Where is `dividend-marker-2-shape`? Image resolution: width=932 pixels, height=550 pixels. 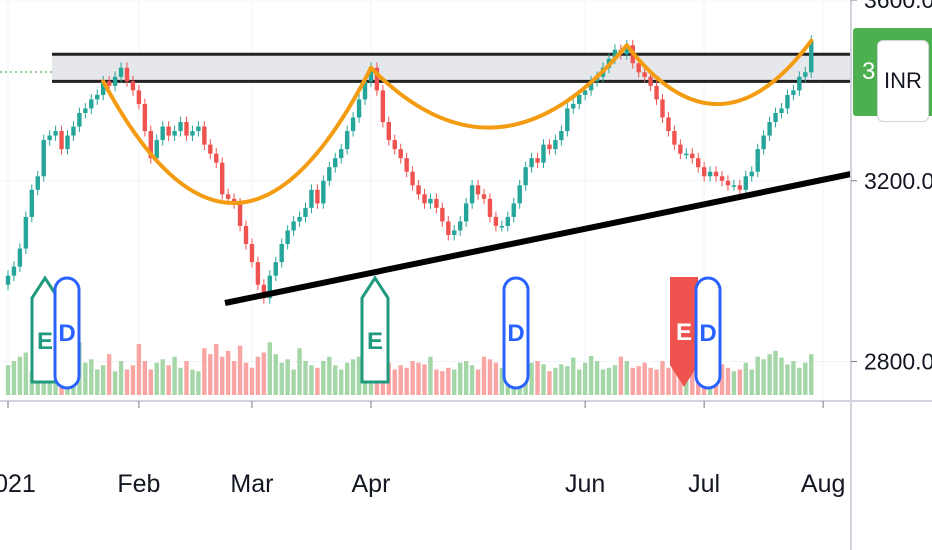
dividend-marker-2-shape is located at coordinates (516, 333).